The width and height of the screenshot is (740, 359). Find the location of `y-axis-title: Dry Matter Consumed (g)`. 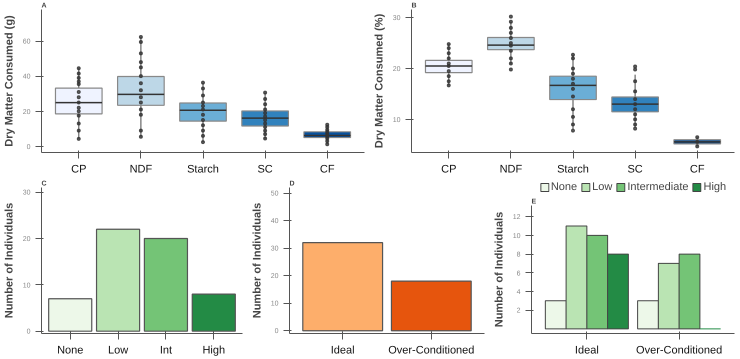

y-axis-title: Dry Matter Consumed (g) is located at coordinates (10, 80).